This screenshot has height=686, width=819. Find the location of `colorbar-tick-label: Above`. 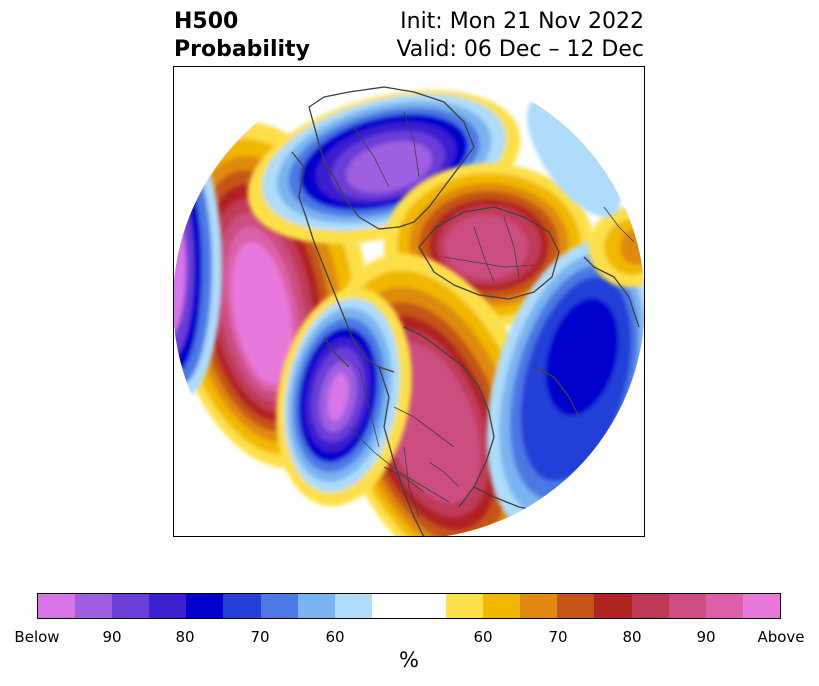

colorbar-tick-label: Above is located at coordinates (781, 637).